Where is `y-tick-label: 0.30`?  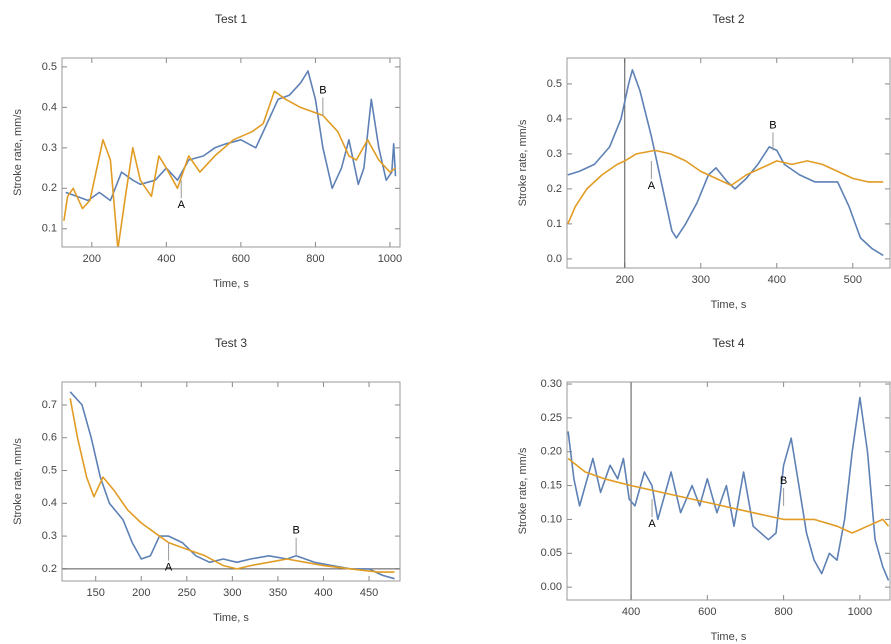 y-tick-label: 0.30 is located at coordinates (551, 384).